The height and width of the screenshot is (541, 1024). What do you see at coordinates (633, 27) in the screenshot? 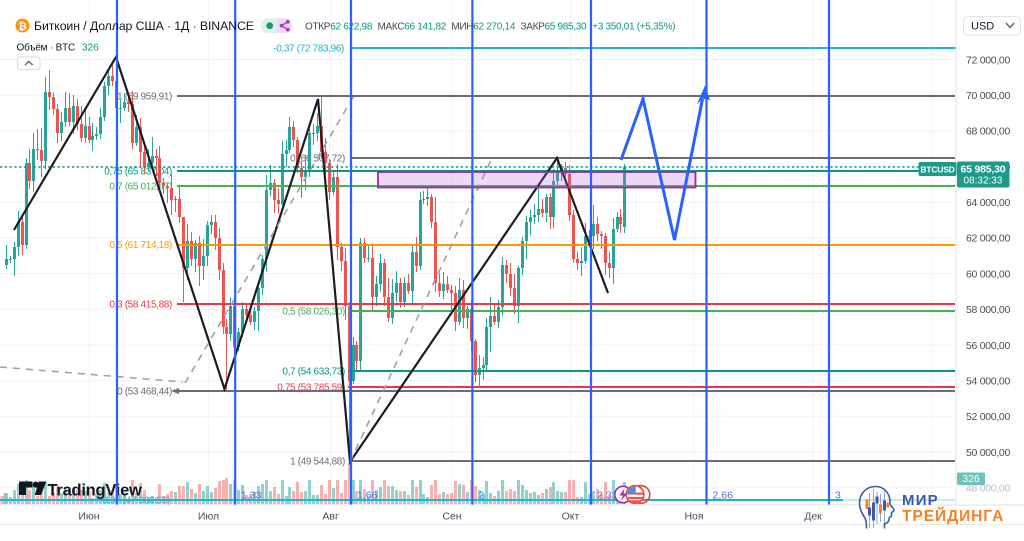
I see `svg-text: +3 350,01 (+5,35%)` at bounding box center [633, 27].